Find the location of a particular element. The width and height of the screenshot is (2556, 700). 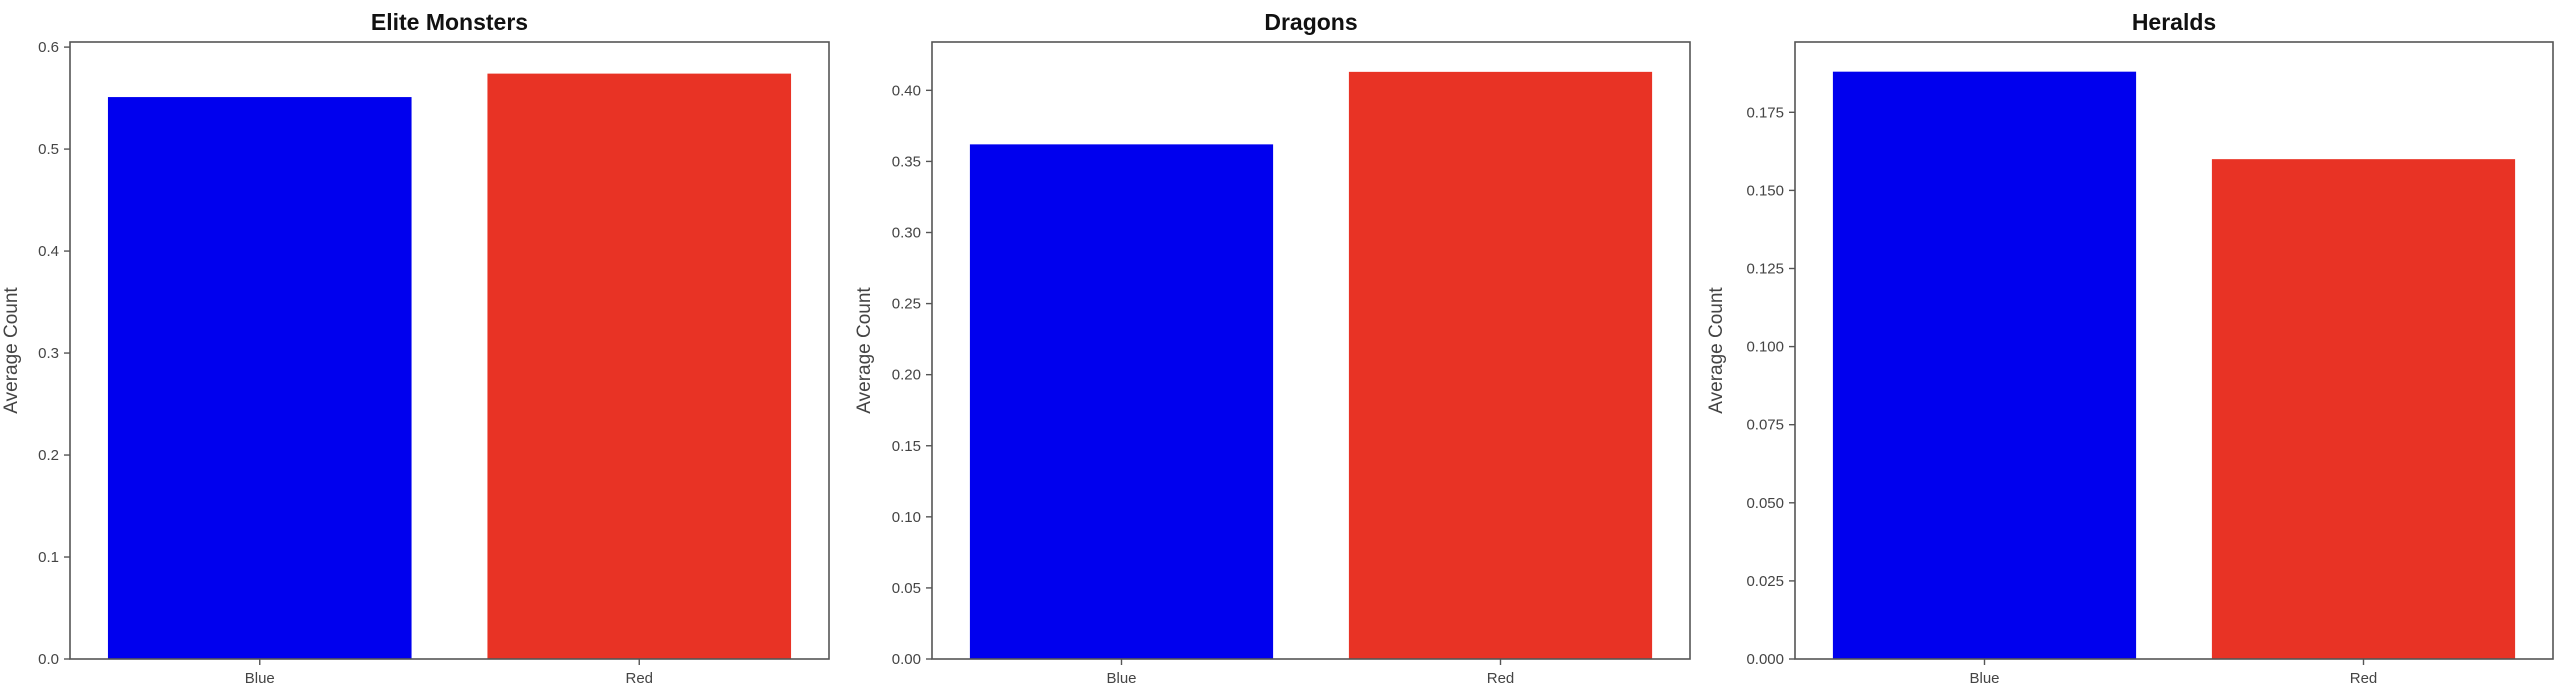

y-tick-label: 0.30 is located at coordinates (906, 233).